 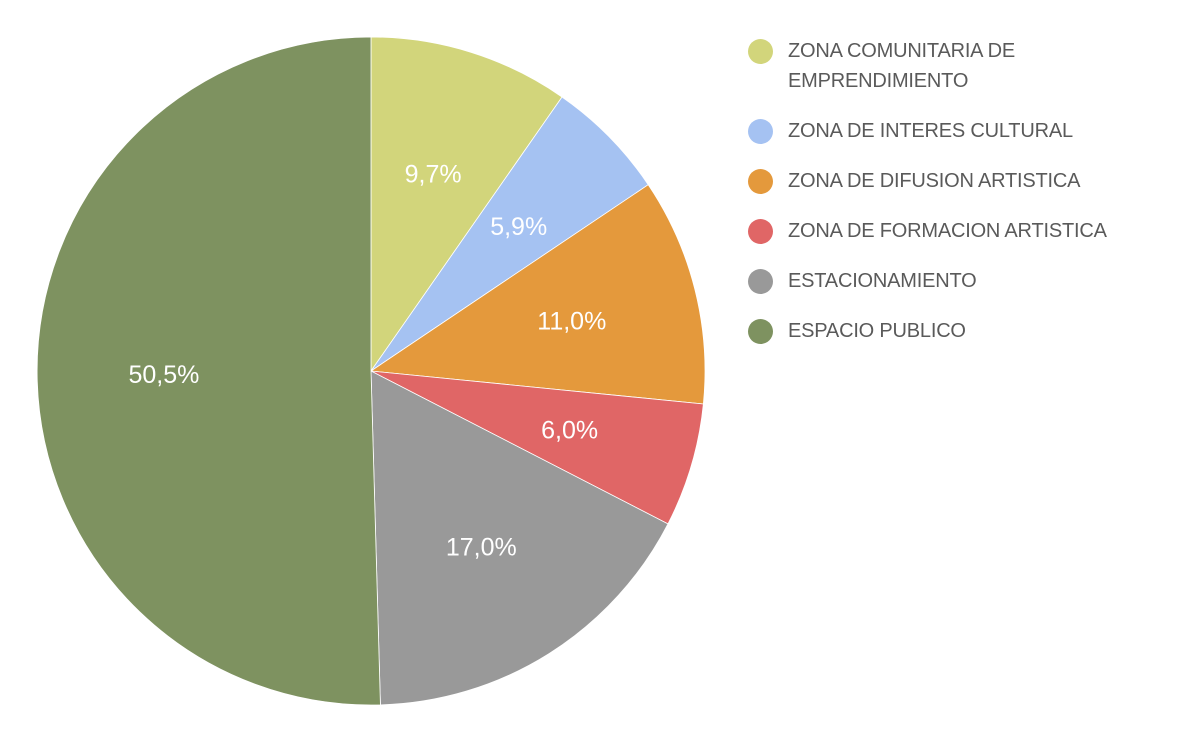 What do you see at coordinates (571, 322) in the screenshot?
I see `slice-data-label: 11,0%` at bounding box center [571, 322].